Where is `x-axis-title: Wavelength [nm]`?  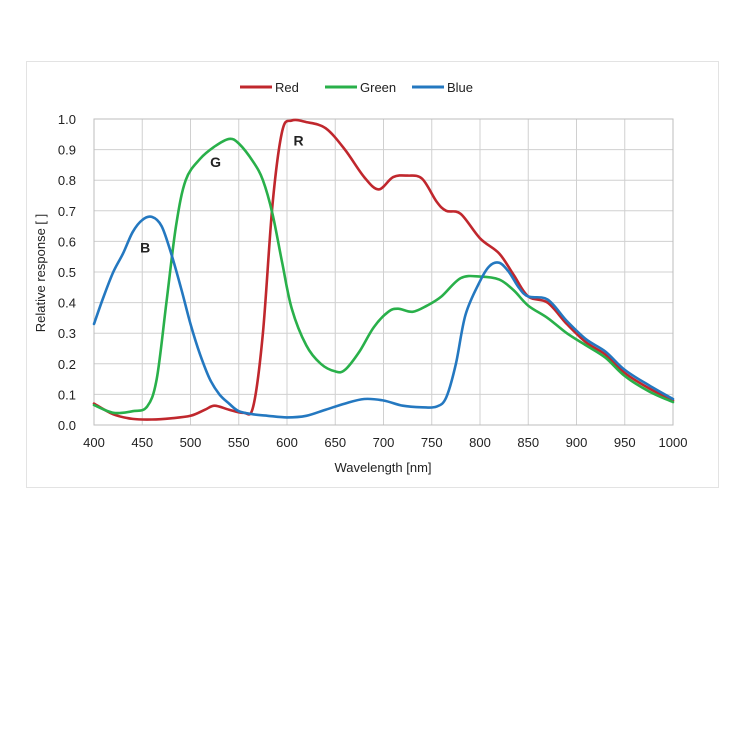 x-axis-title: Wavelength [nm] is located at coordinates (382, 467).